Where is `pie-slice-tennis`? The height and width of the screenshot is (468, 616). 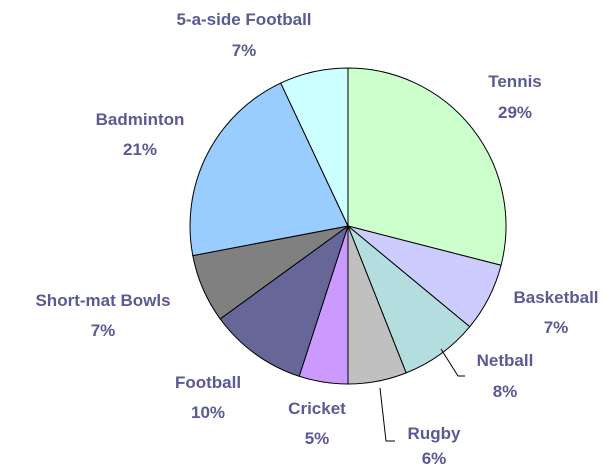 pie-slice-tennis is located at coordinates (427, 166).